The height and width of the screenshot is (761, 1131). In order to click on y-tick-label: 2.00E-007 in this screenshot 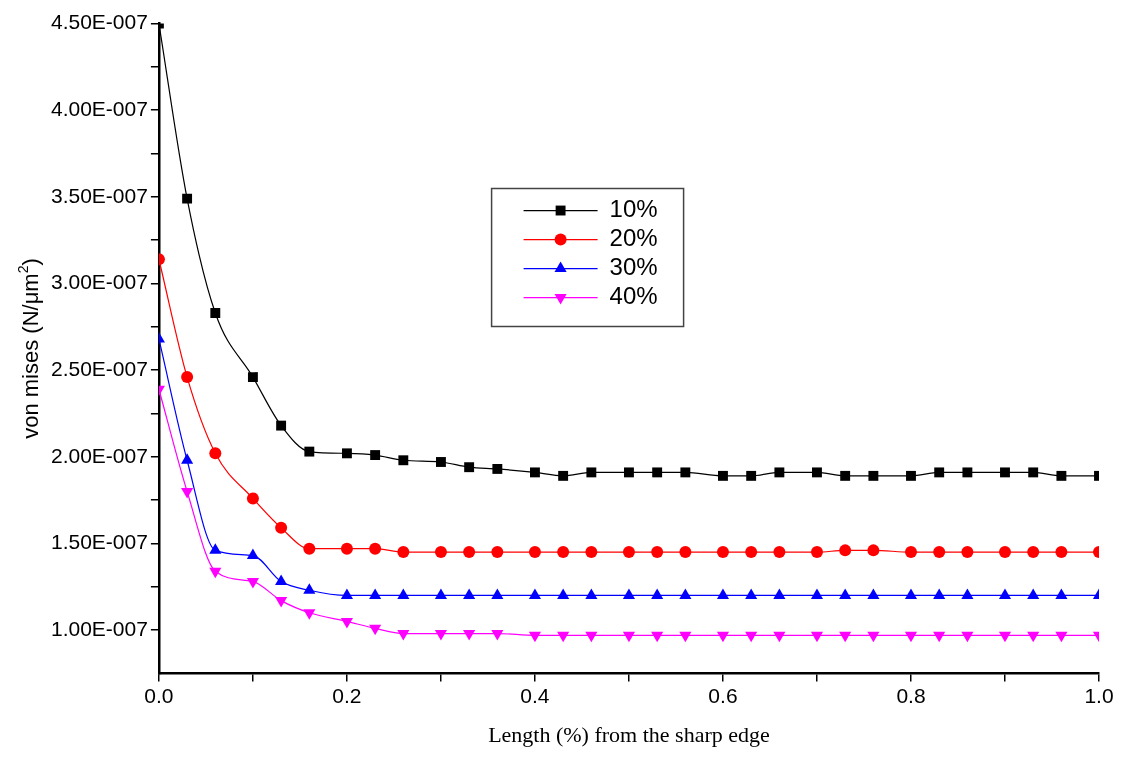, I will do `click(99, 455)`.